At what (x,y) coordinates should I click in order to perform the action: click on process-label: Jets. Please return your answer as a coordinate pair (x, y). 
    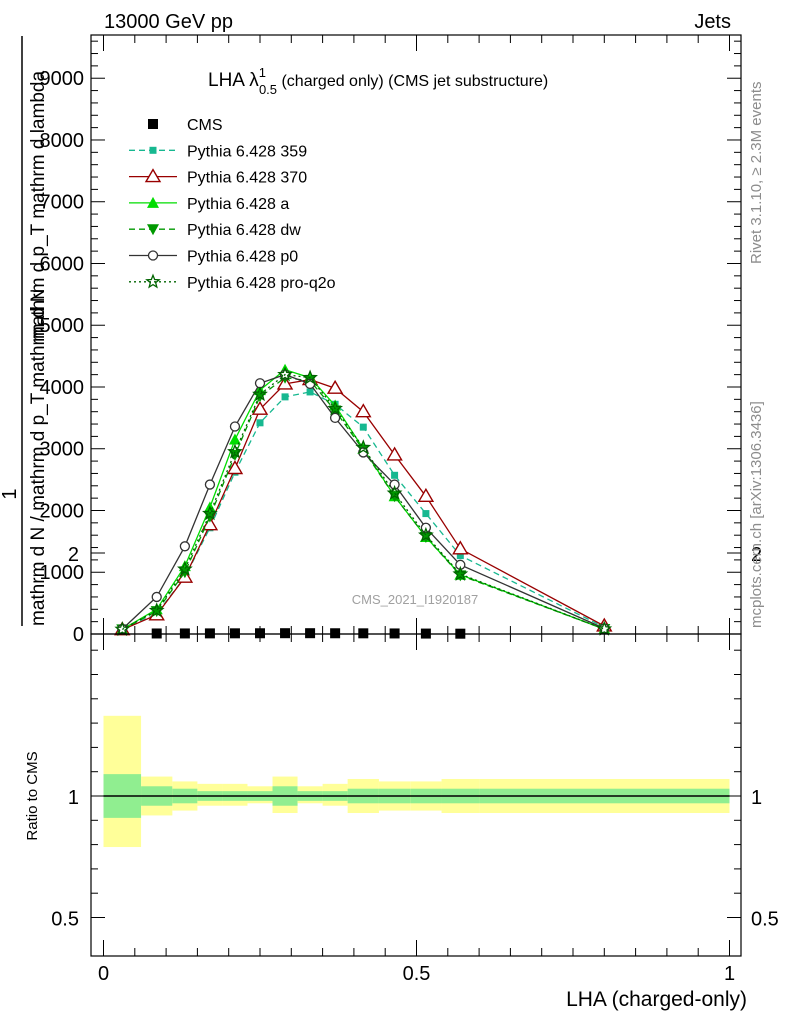
    Looking at the image, I should click on (712, 22).